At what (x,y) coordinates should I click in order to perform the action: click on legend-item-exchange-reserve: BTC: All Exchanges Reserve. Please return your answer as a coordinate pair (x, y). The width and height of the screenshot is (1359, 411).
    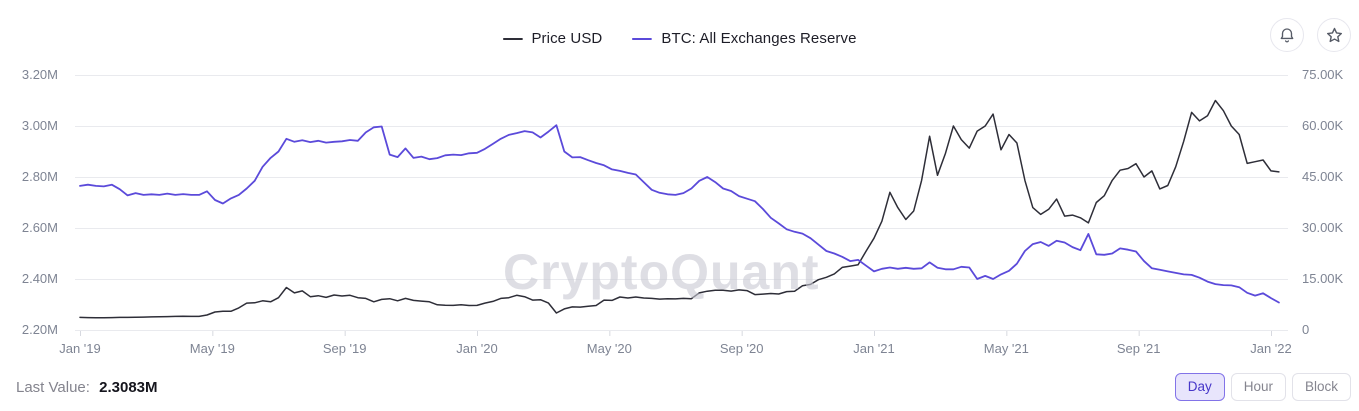
    Looking at the image, I should click on (744, 38).